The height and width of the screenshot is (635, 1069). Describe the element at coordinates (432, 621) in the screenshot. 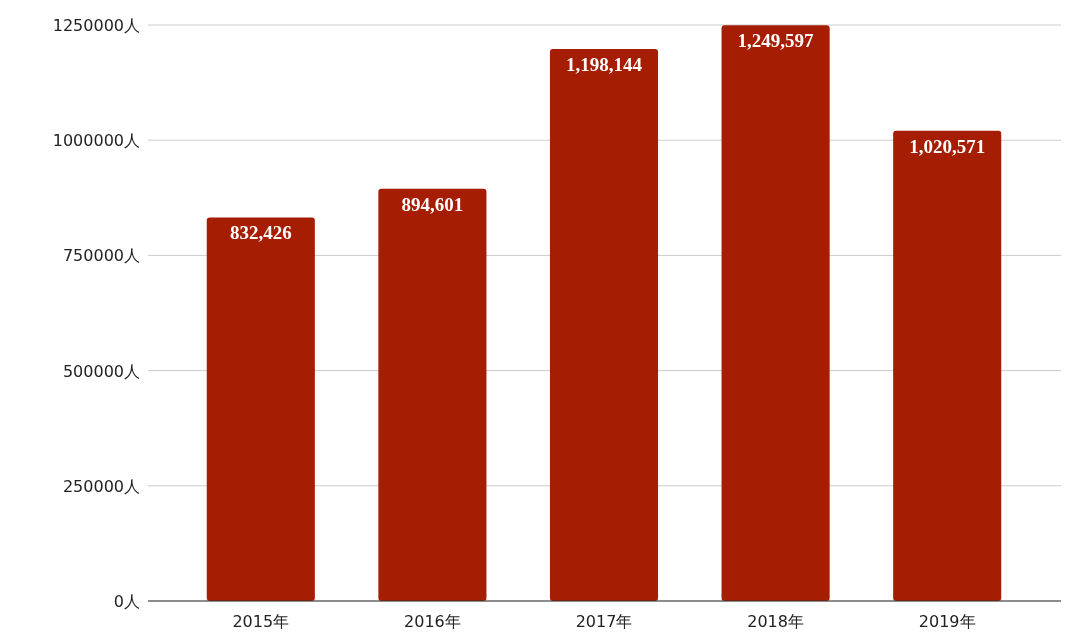

I see `x-tick-label: 2016年` at that location.